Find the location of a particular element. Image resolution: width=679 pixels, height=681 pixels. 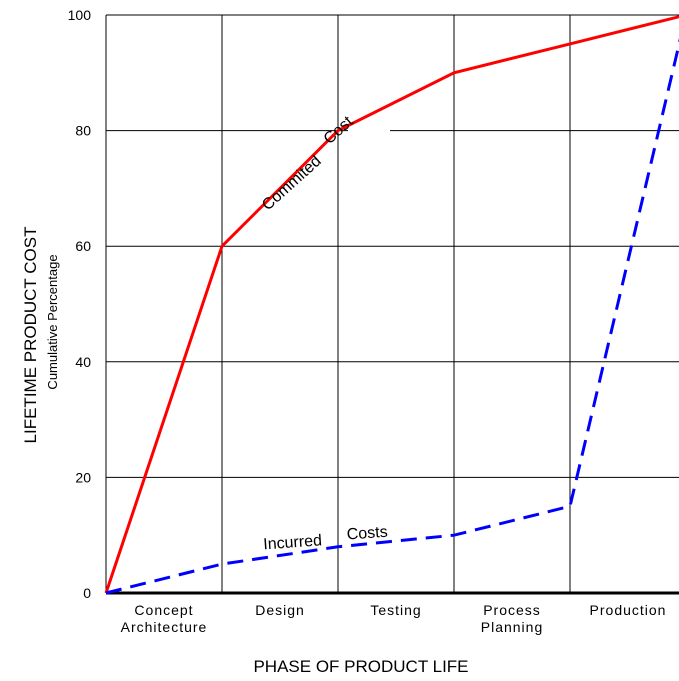

x-category-label: Planning is located at coordinates (512, 627).